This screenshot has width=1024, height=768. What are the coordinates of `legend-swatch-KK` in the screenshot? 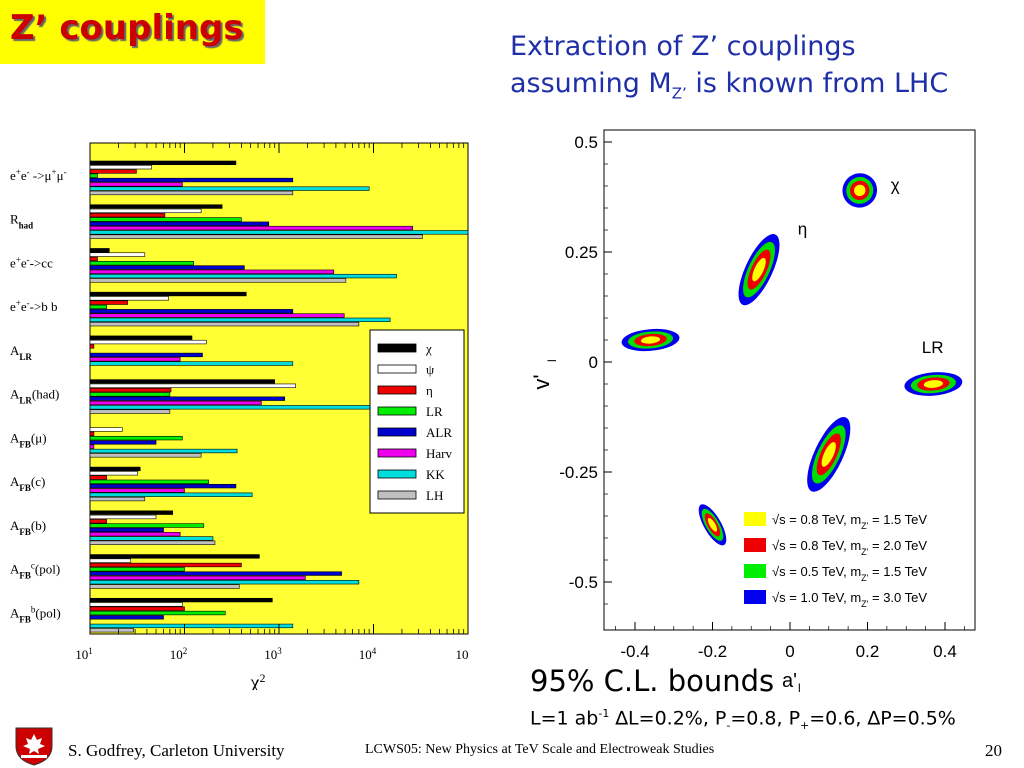 It's located at (397, 474).